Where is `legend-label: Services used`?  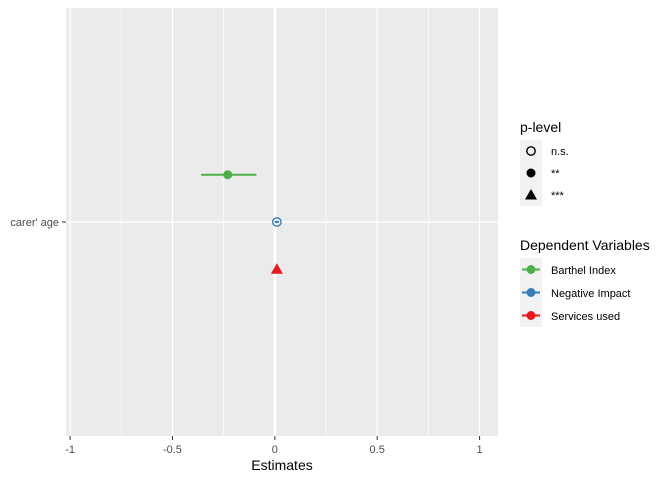
legend-label: Services used is located at coordinates (585, 317).